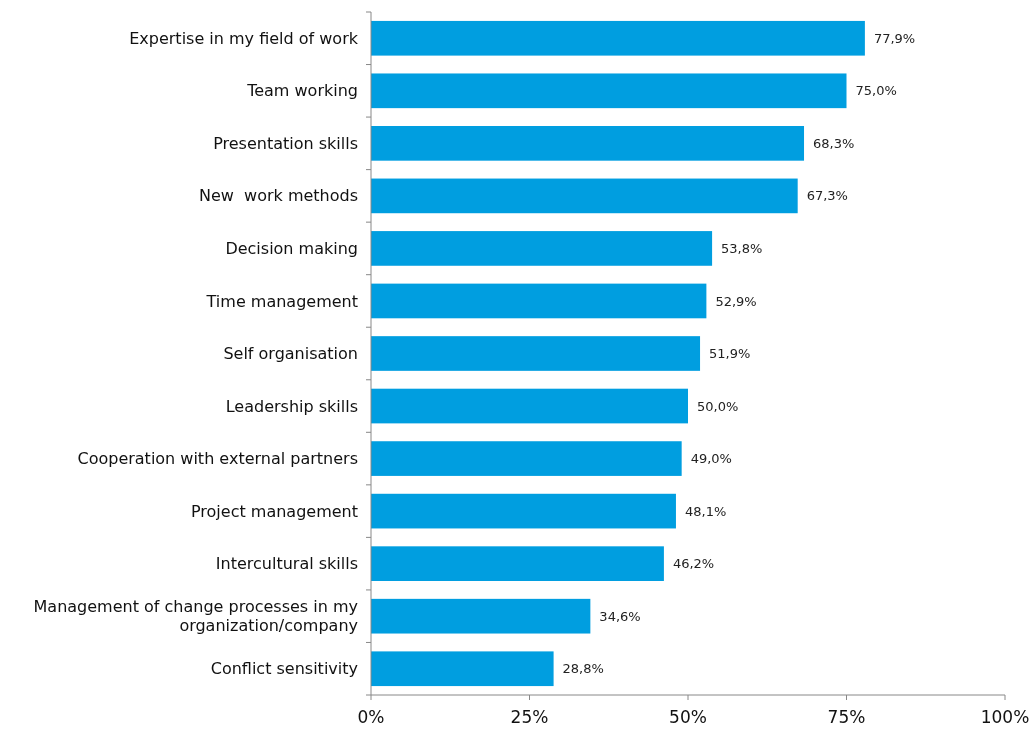  What do you see at coordinates (742, 248) in the screenshot?
I see `data-label: 53,8%` at bounding box center [742, 248].